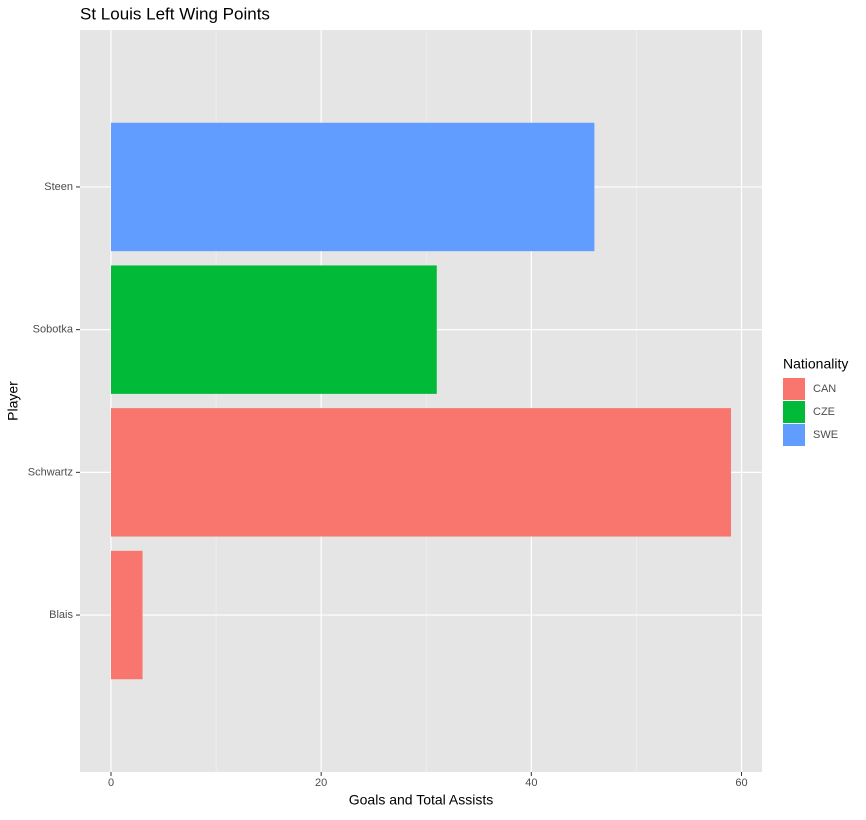 The image size is (866, 820). I want to click on x-tick-label: 0, so click(111, 783).